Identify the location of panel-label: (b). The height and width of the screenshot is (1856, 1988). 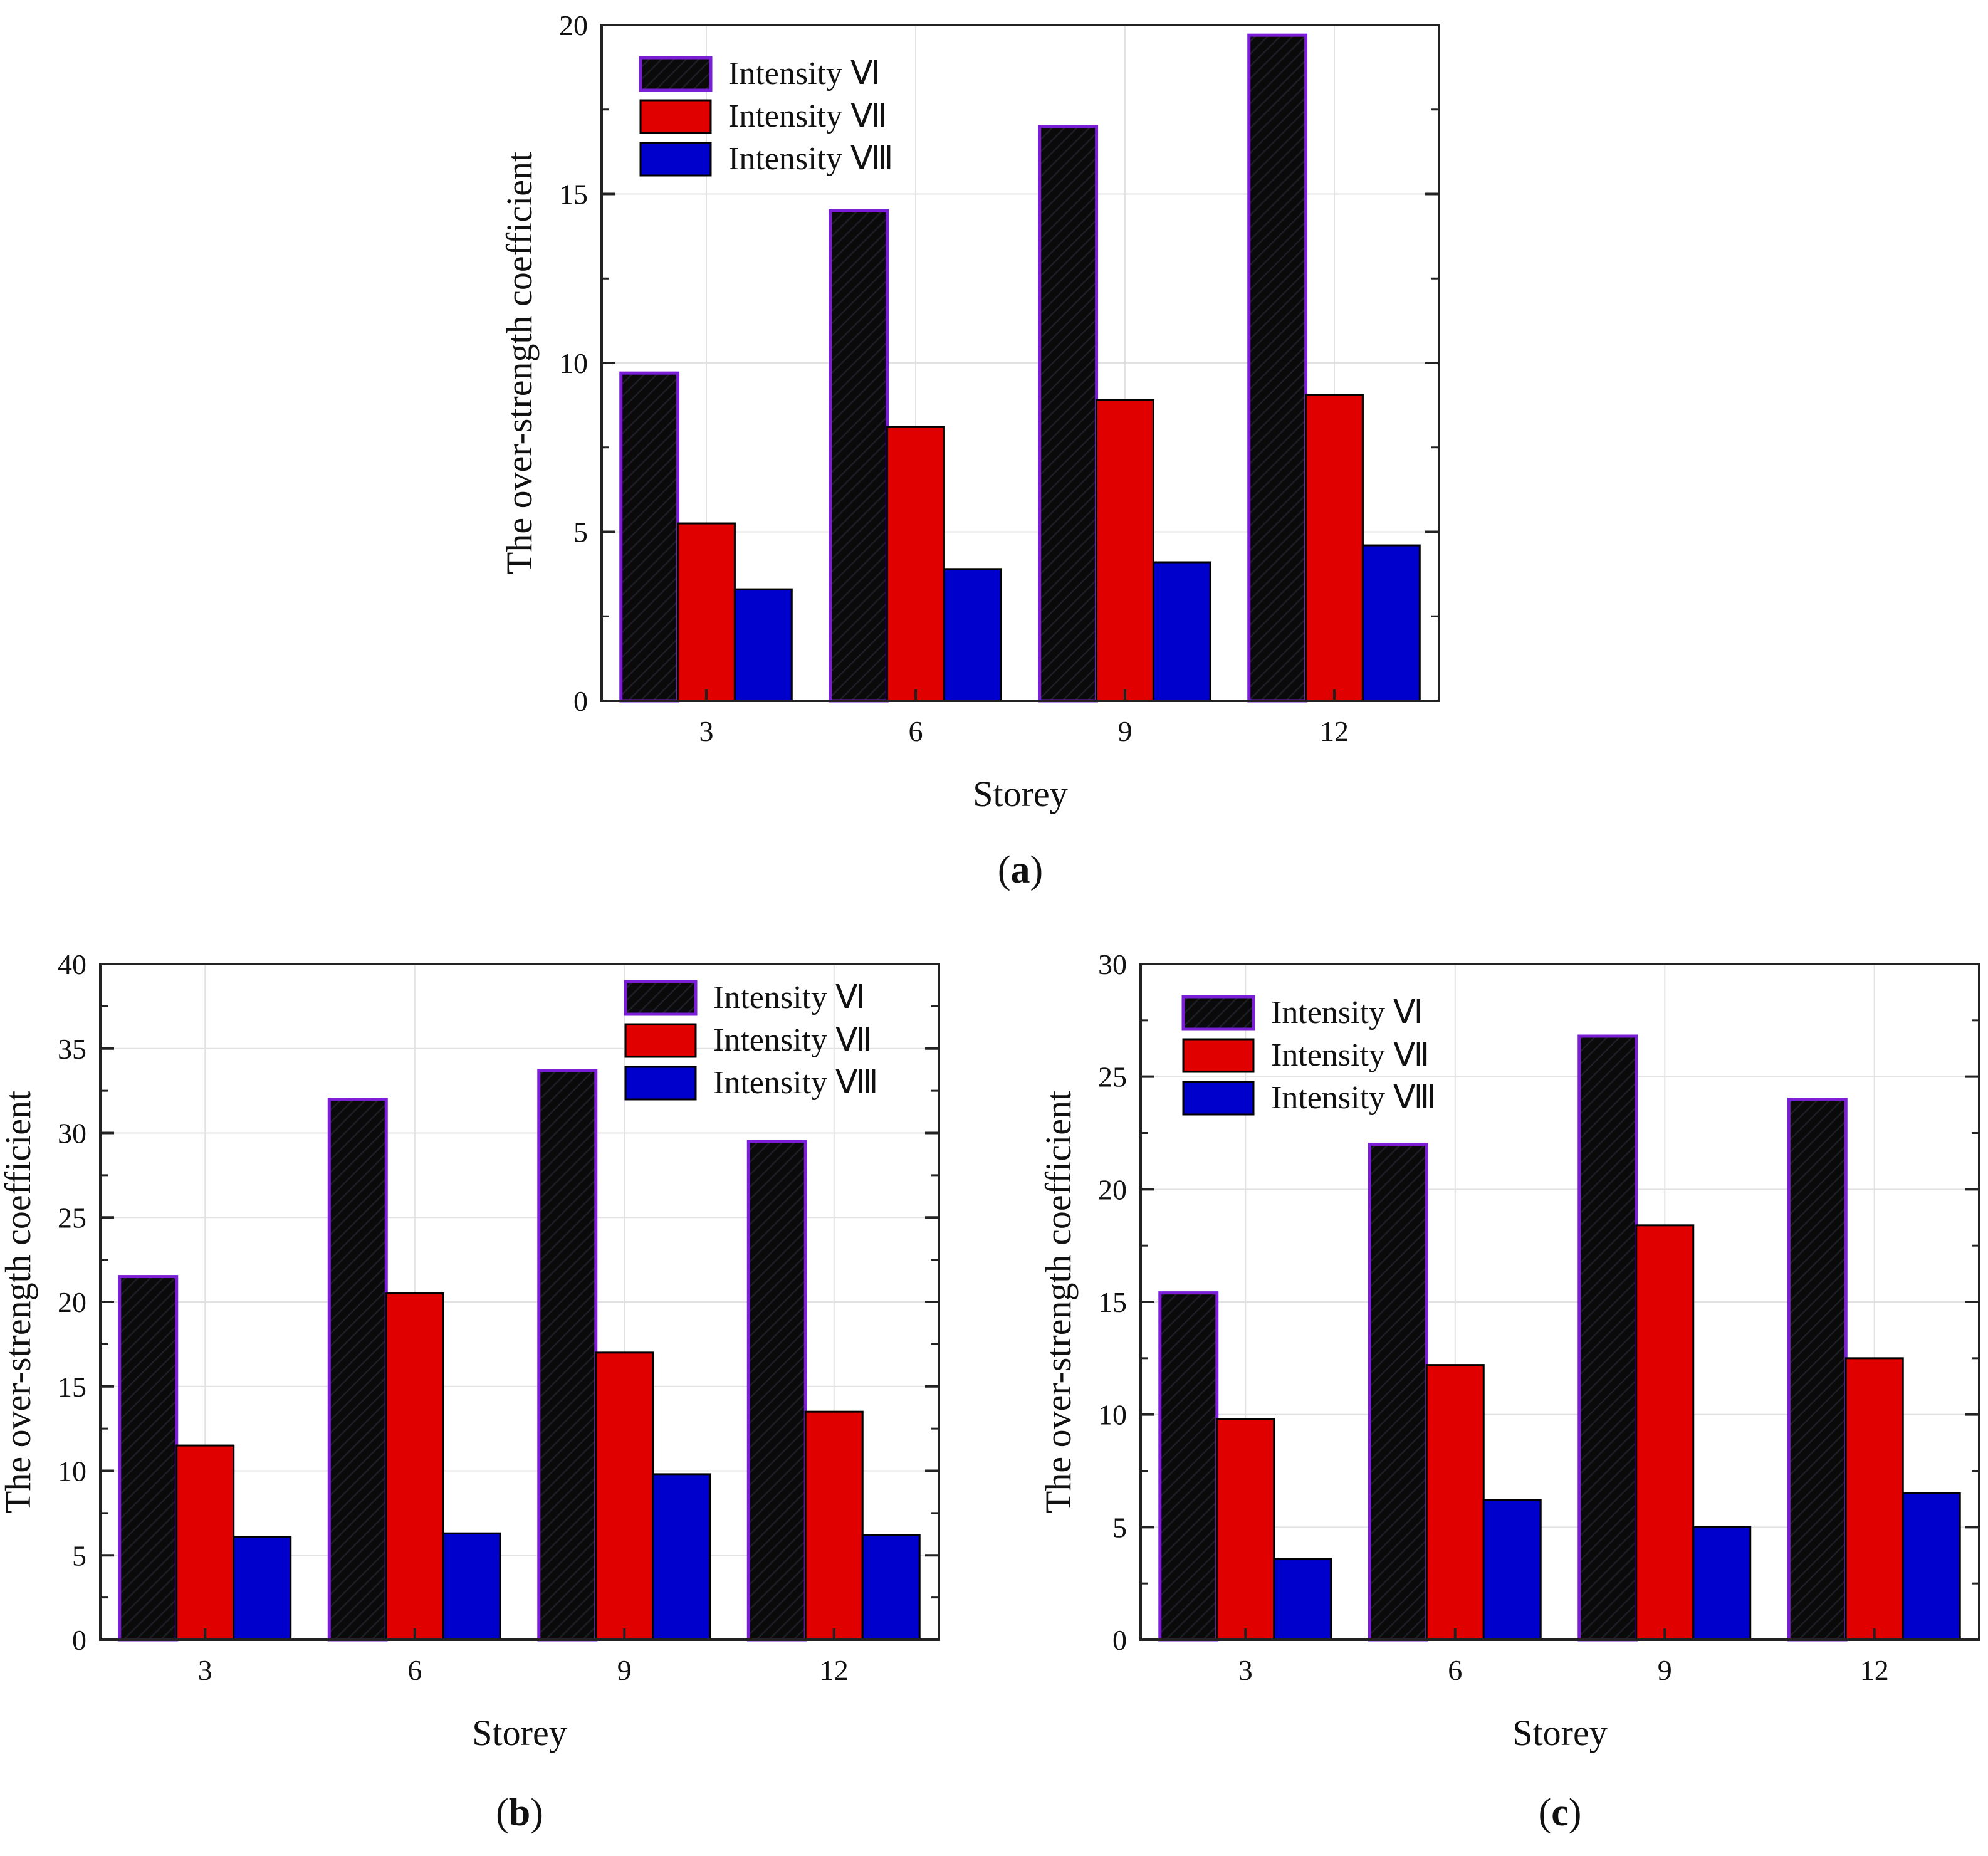
(519, 1812).